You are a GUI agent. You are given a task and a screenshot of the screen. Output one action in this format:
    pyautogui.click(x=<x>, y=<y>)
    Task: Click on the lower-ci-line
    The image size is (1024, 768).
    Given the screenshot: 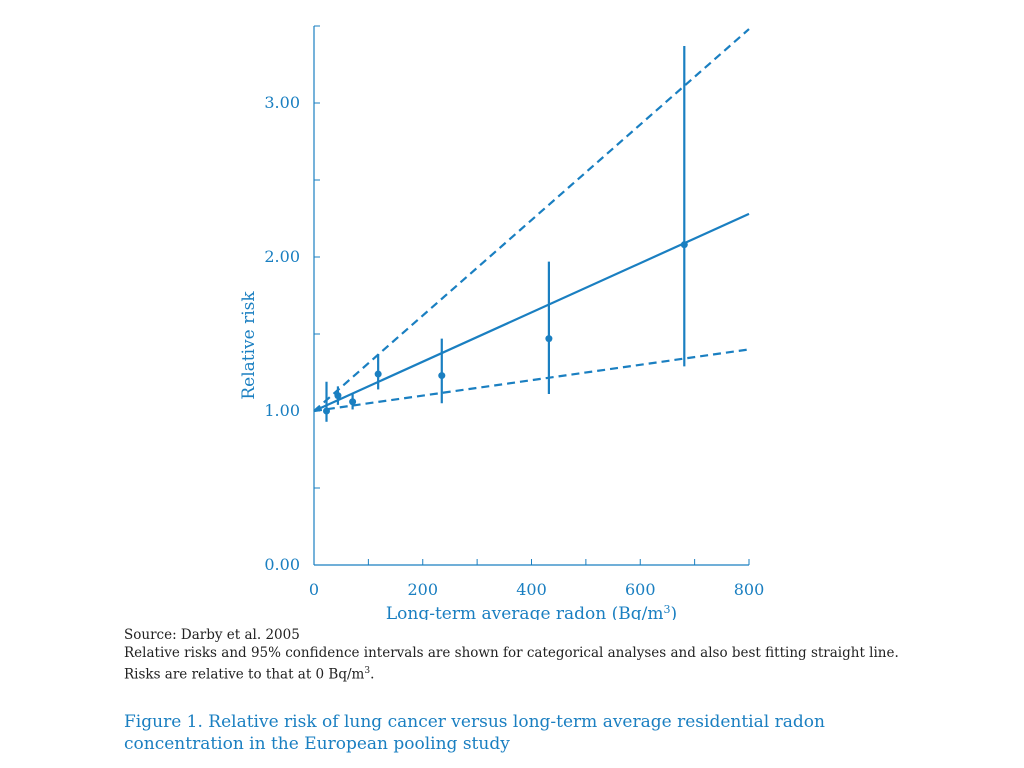 What is the action you would take?
    pyautogui.click(x=531, y=380)
    